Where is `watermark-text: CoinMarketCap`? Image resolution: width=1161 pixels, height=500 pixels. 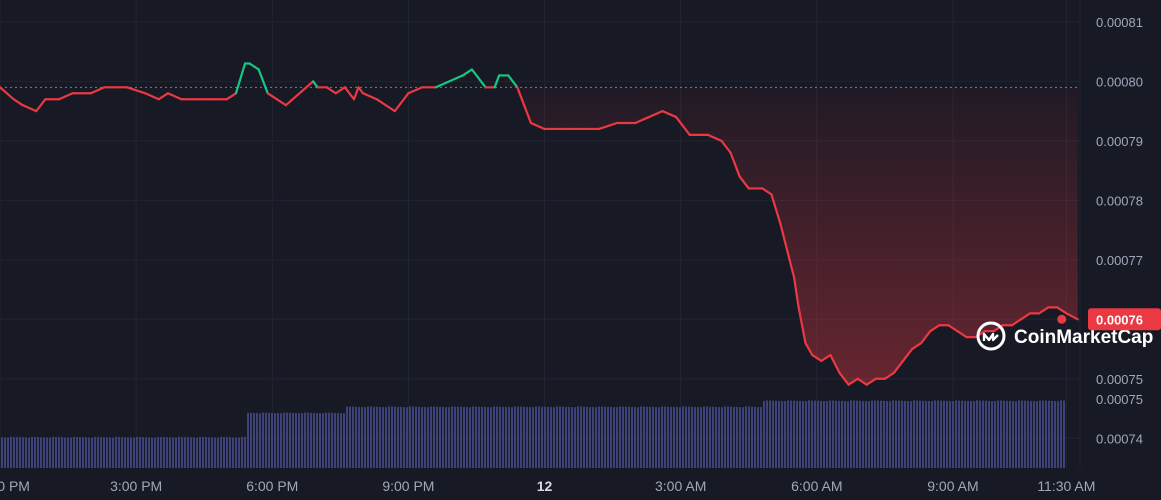
watermark-text: CoinMarketCap is located at coordinates (1083, 337).